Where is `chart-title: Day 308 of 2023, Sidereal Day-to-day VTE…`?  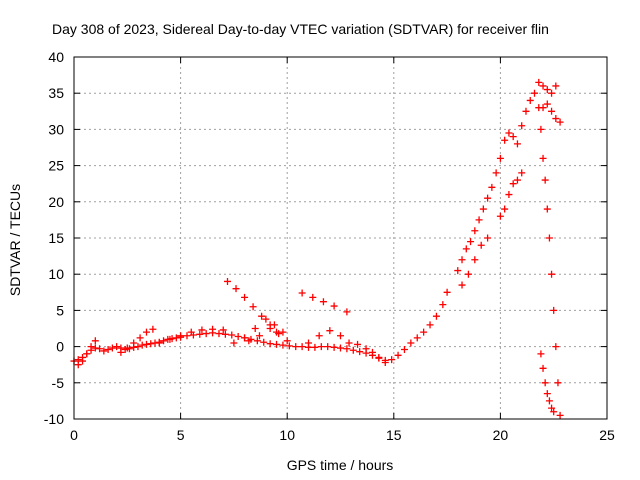
chart-title: Day 308 of 2023, Sidereal Day-to-day VTE… is located at coordinates (300, 29).